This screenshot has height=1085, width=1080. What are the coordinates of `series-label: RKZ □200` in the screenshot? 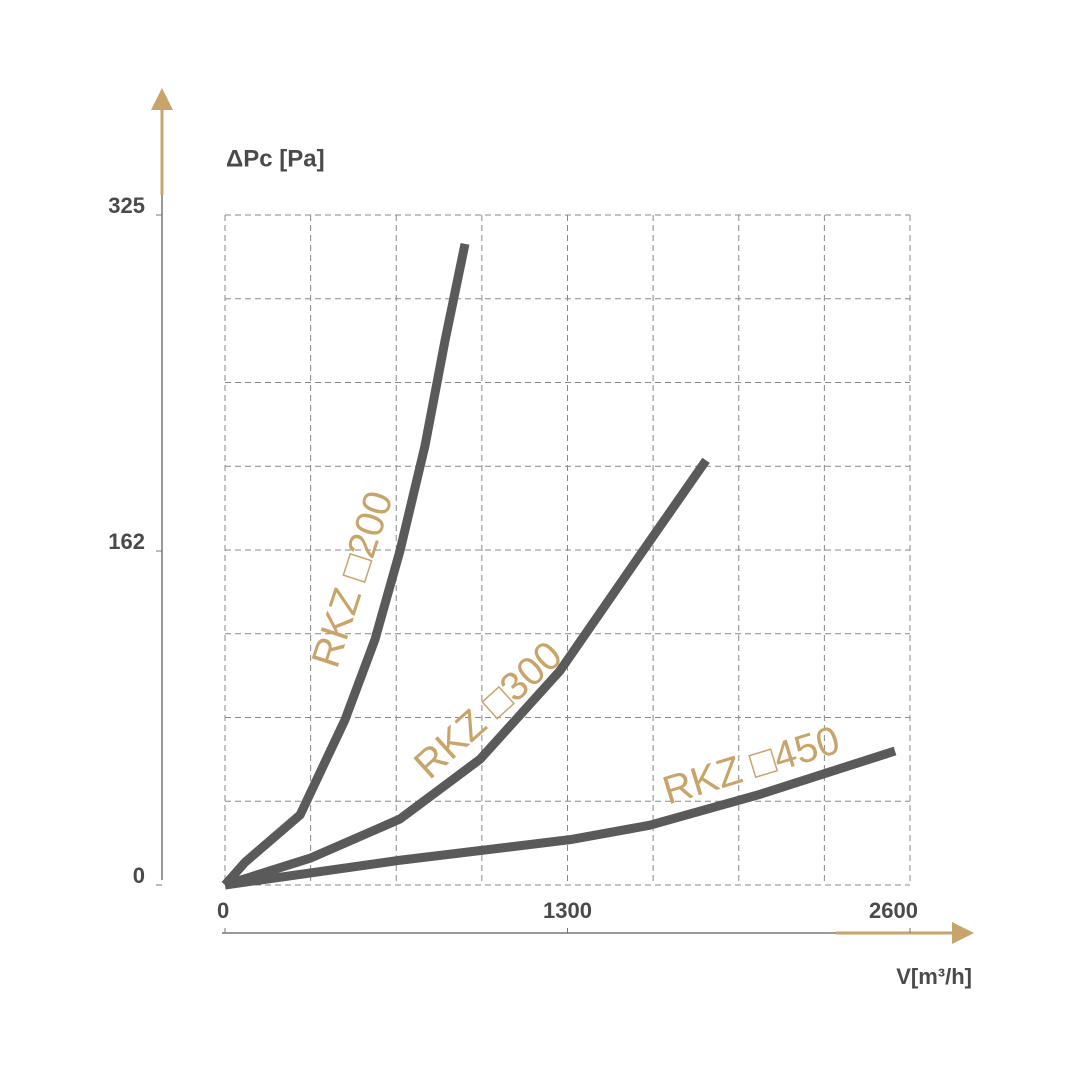 It's located at (353, 579).